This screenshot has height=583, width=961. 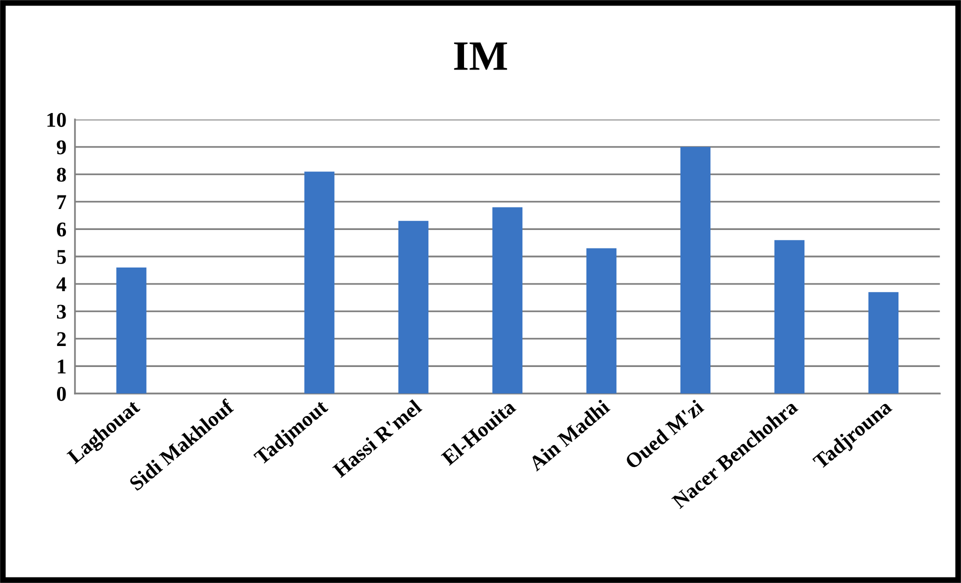 I want to click on y-tick-label: 2, so click(x=61, y=339).